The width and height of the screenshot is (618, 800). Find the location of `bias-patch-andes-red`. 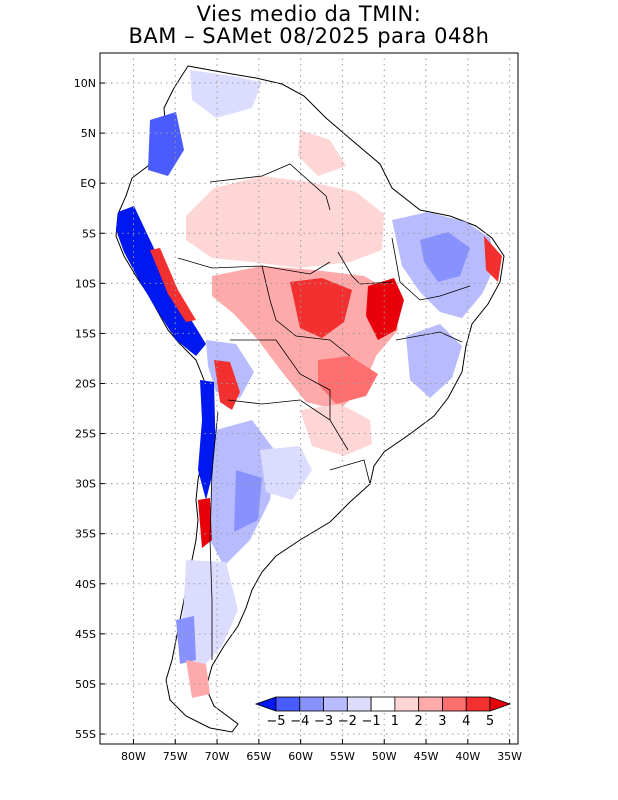

bias-patch-andes-red is located at coordinates (173, 285).